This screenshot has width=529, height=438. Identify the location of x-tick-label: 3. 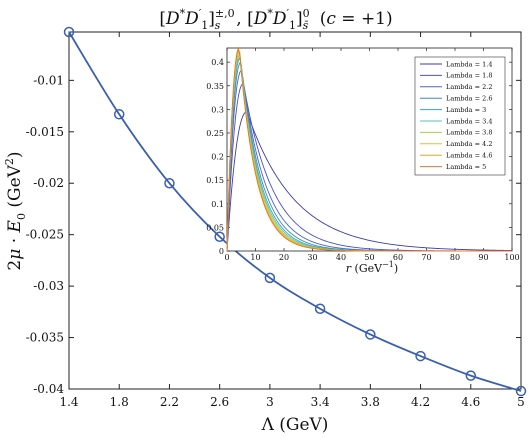
(270, 402).